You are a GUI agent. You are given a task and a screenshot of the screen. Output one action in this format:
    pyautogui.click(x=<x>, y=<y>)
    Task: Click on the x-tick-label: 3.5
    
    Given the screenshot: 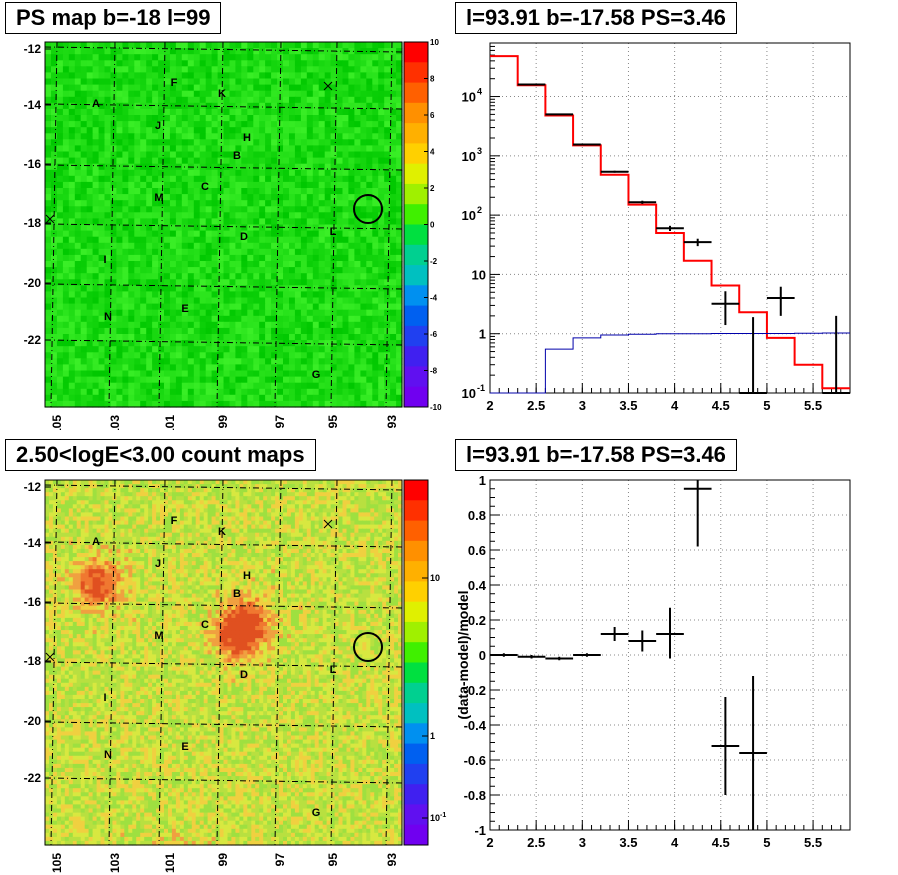 What is the action you would take?
    pyautogui.click(x=628, y=405)
    